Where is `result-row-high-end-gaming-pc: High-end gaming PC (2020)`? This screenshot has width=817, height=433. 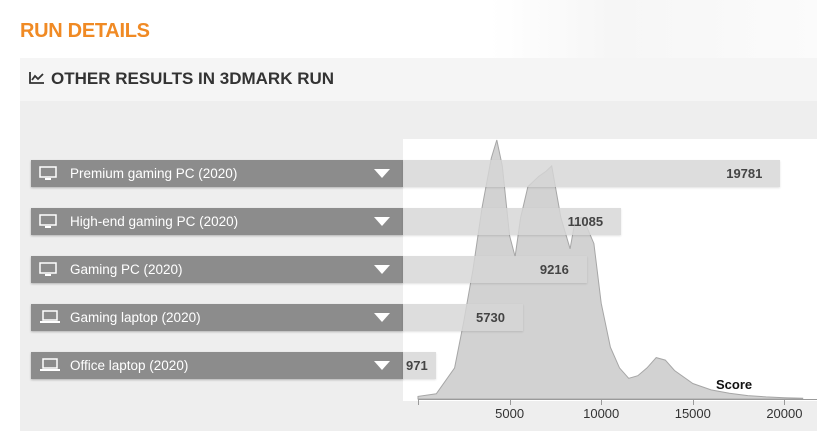 result-row-high-end-gaming-pc: High-end gaming PC (2020) is located at coordinates (217, 221).